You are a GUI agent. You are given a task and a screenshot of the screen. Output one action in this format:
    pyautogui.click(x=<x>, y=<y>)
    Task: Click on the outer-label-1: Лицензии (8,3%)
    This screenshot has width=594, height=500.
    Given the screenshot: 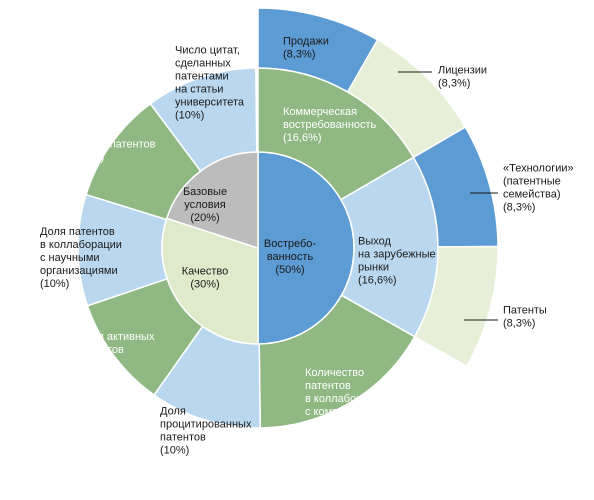 What is the action you would take?
    pyautogui.click(x=462, y=77)
    